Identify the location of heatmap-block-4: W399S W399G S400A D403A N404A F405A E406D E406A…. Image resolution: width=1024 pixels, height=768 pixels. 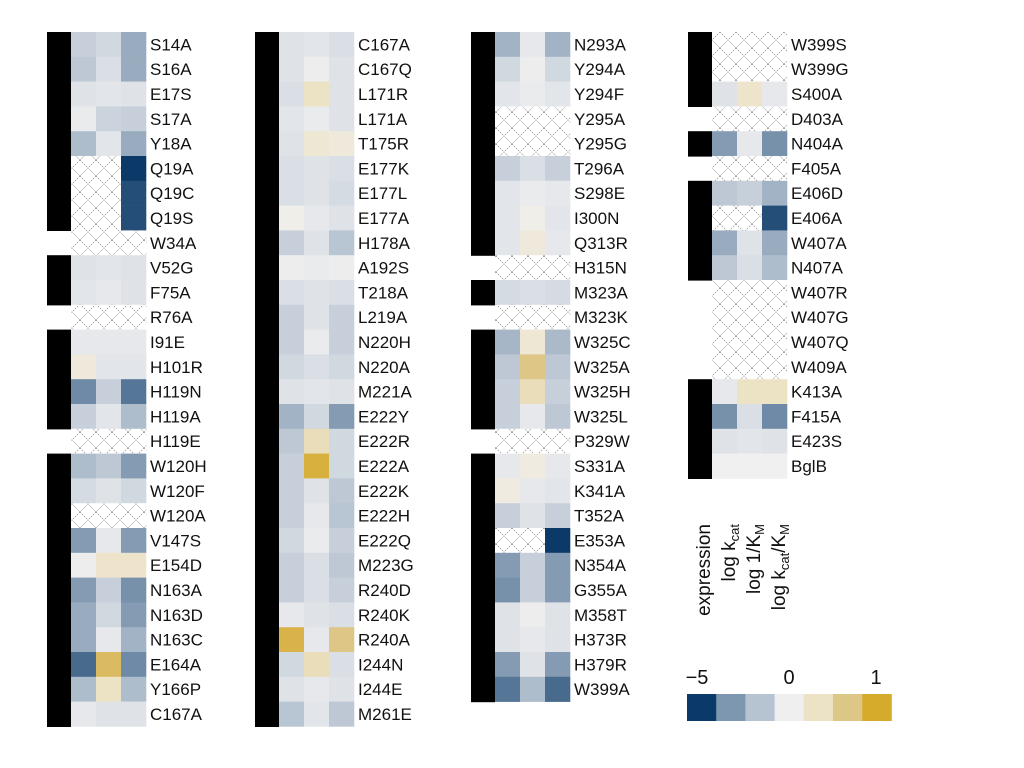
(768, 255).